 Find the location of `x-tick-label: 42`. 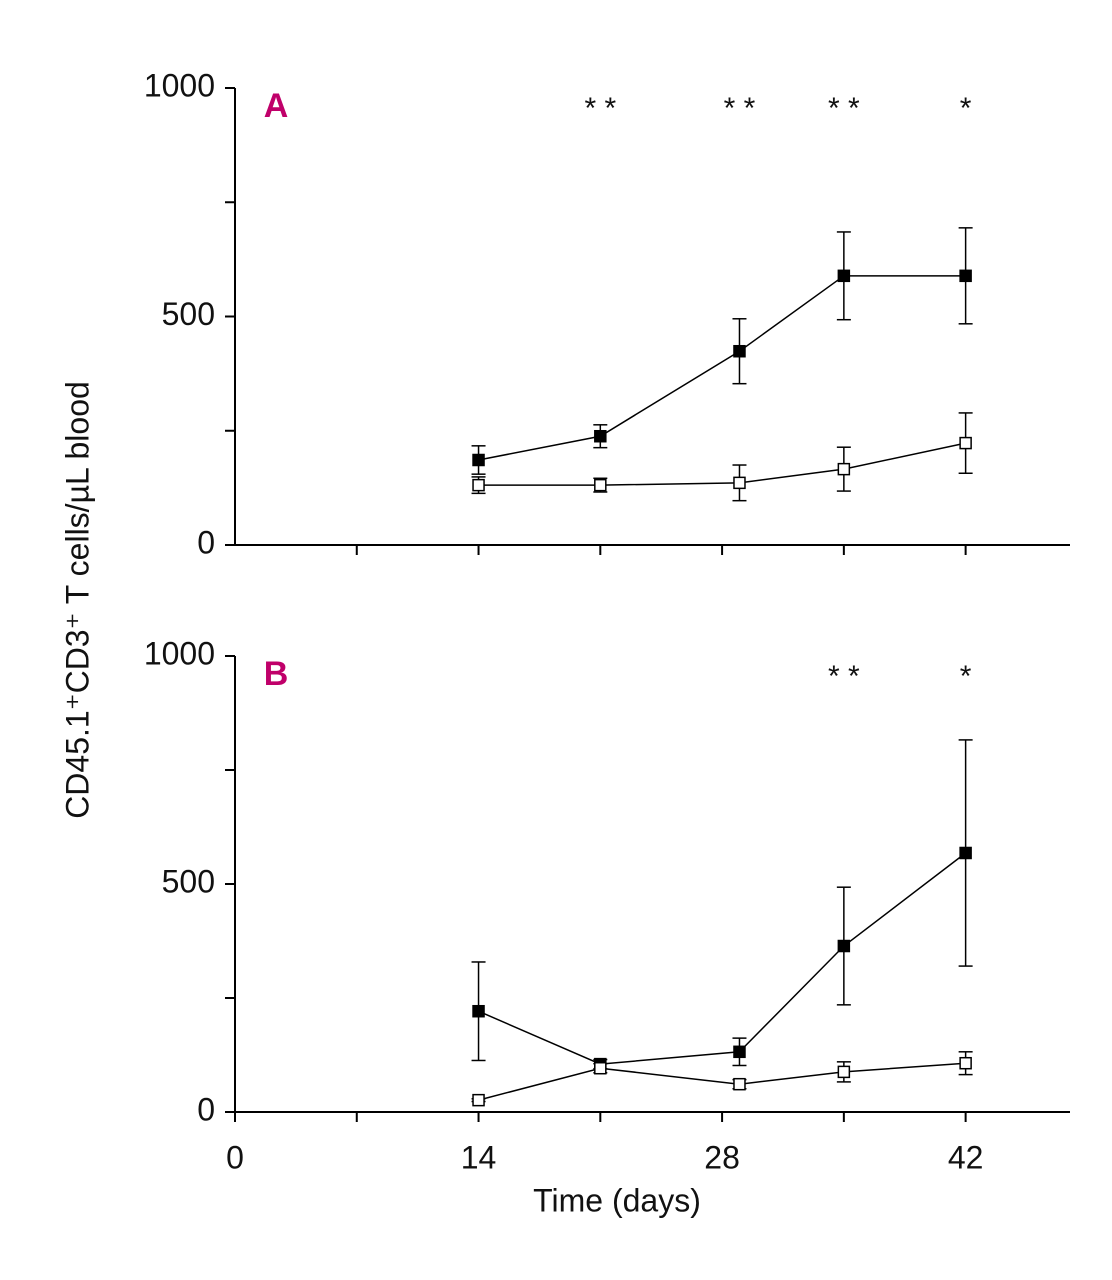

x-tick-label: 42 is located at coordinates (966, 1157).